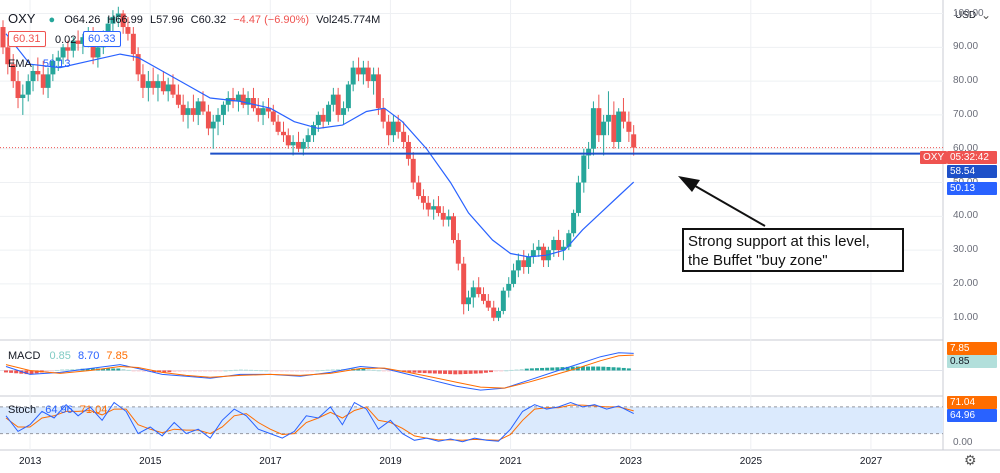 The height and width of the screenshot is (473, 1000). I want to click on price-tick-label: 60.00, so click(966, 148).